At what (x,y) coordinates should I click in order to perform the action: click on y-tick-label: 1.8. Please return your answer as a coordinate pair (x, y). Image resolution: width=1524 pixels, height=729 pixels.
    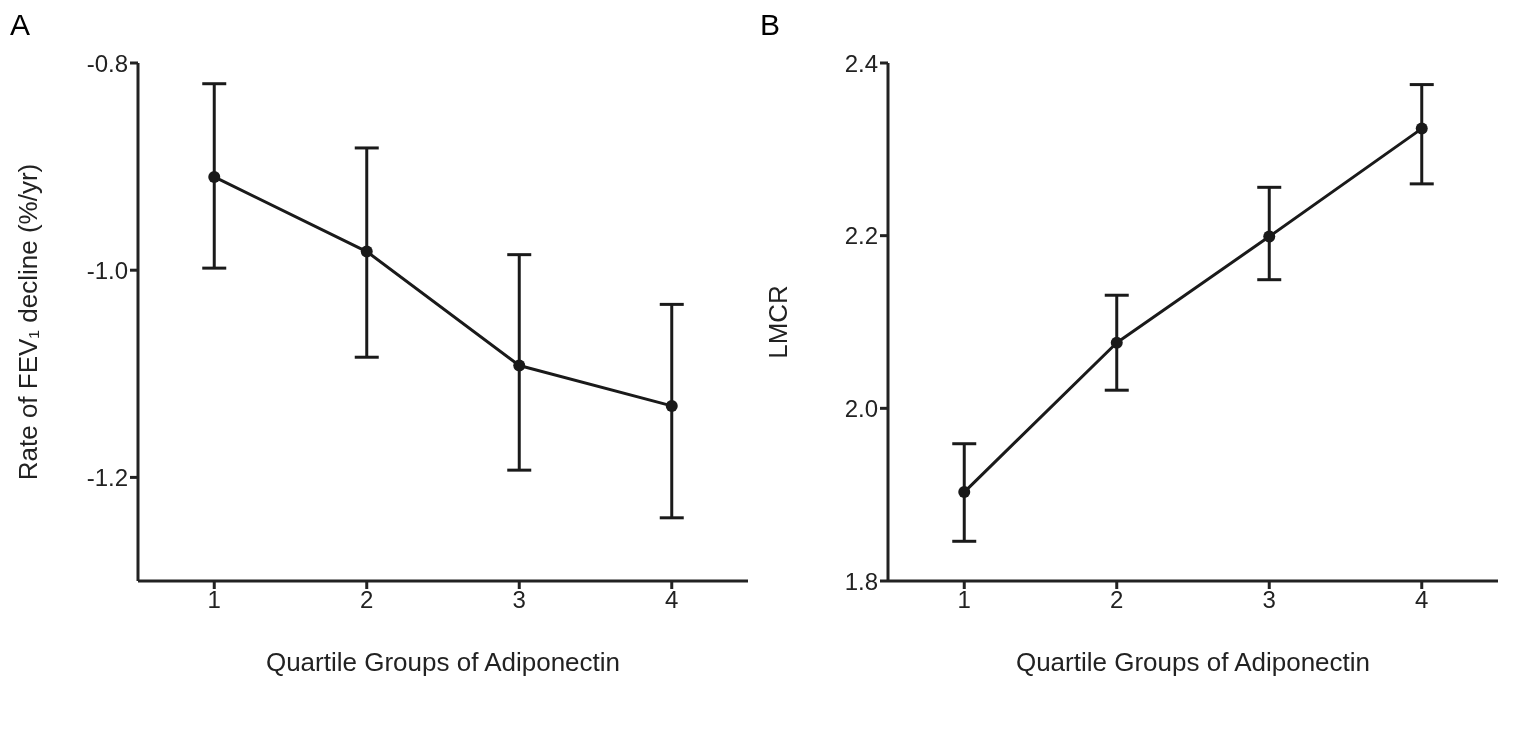
    Looking at the image, I should click on (861, 581).